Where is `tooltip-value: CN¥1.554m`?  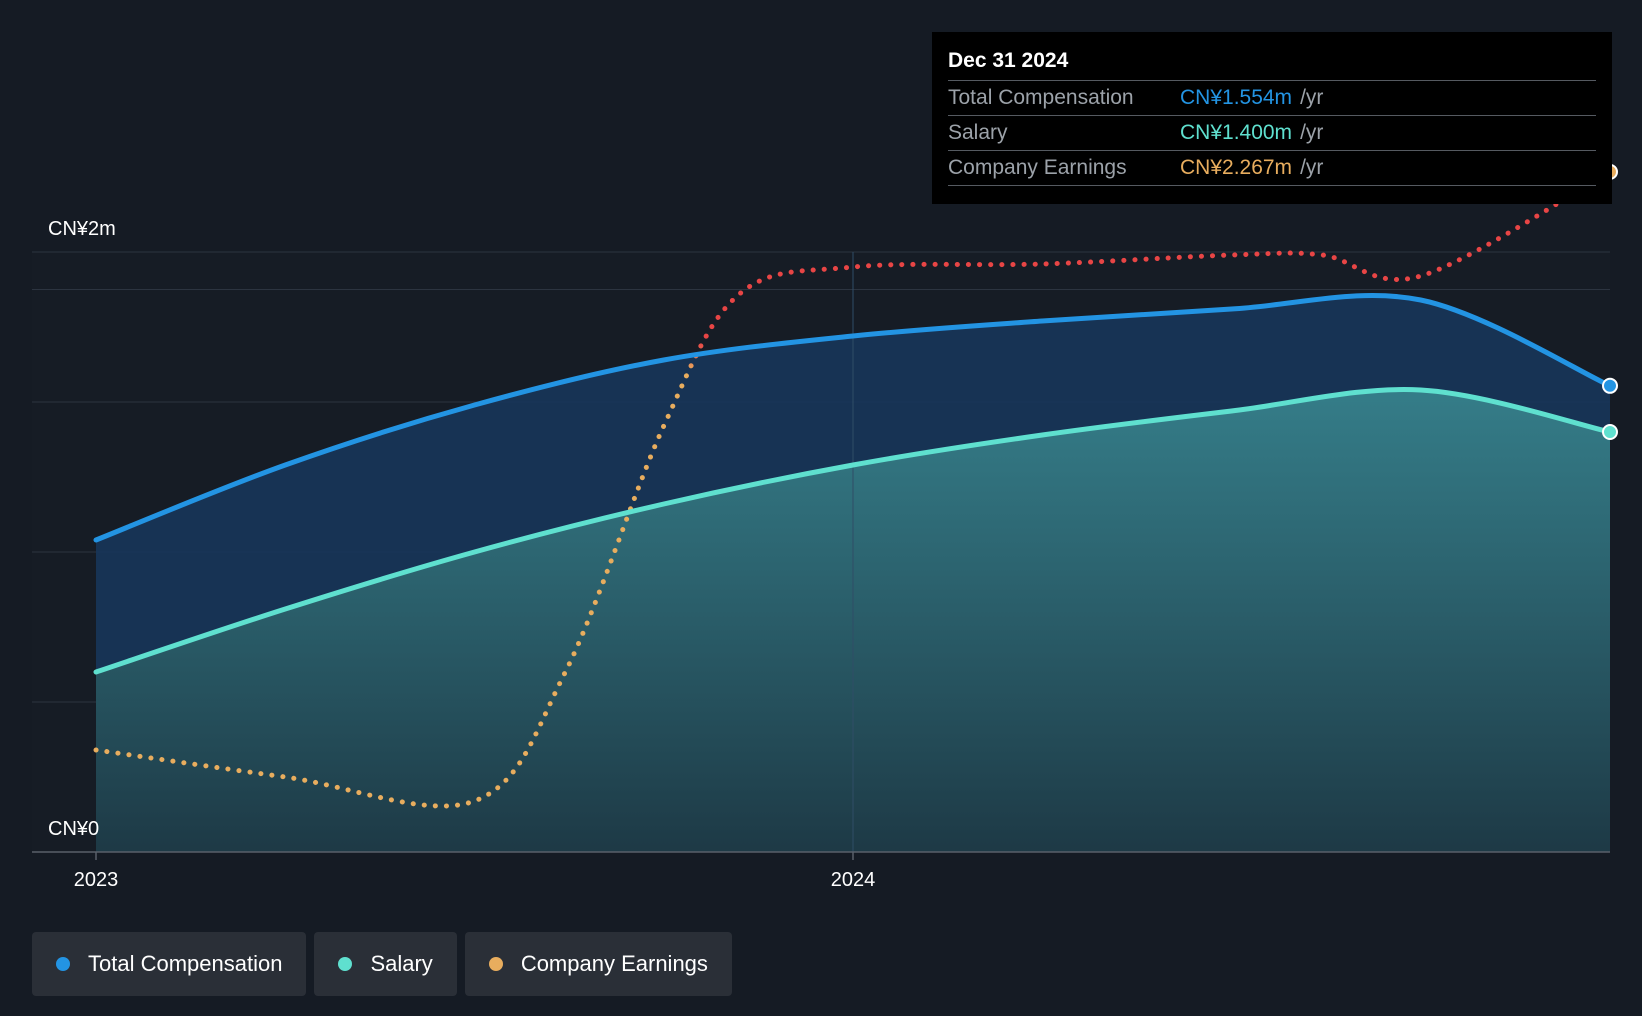
tooltip-value: CN¥1.554m is located at coordinates (1236, 97).